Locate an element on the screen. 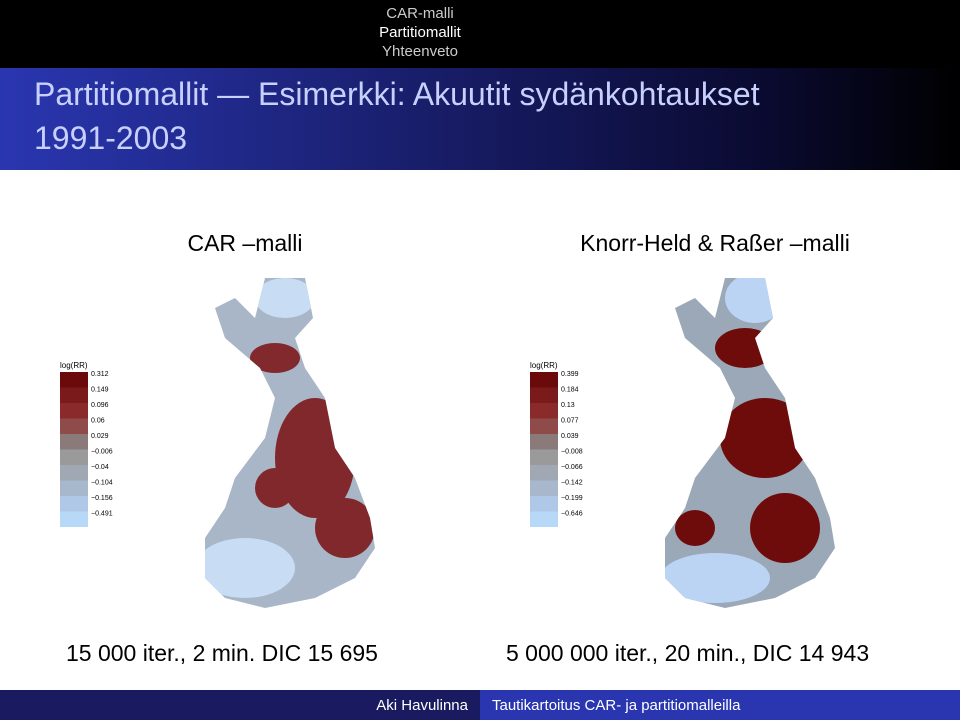  legend-label: −0.006 is located at coordinates (102, 452).